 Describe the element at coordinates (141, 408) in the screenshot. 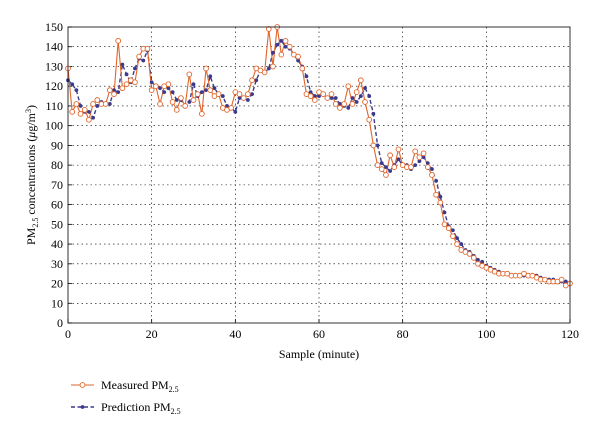

I see `legend-prediction-label: Prediction PM2.5` at that location.